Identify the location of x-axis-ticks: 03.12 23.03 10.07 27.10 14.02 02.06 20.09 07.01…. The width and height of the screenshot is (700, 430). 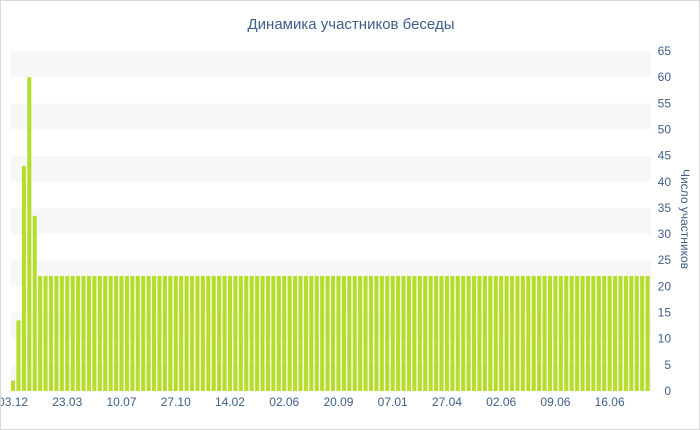
(313, 402).